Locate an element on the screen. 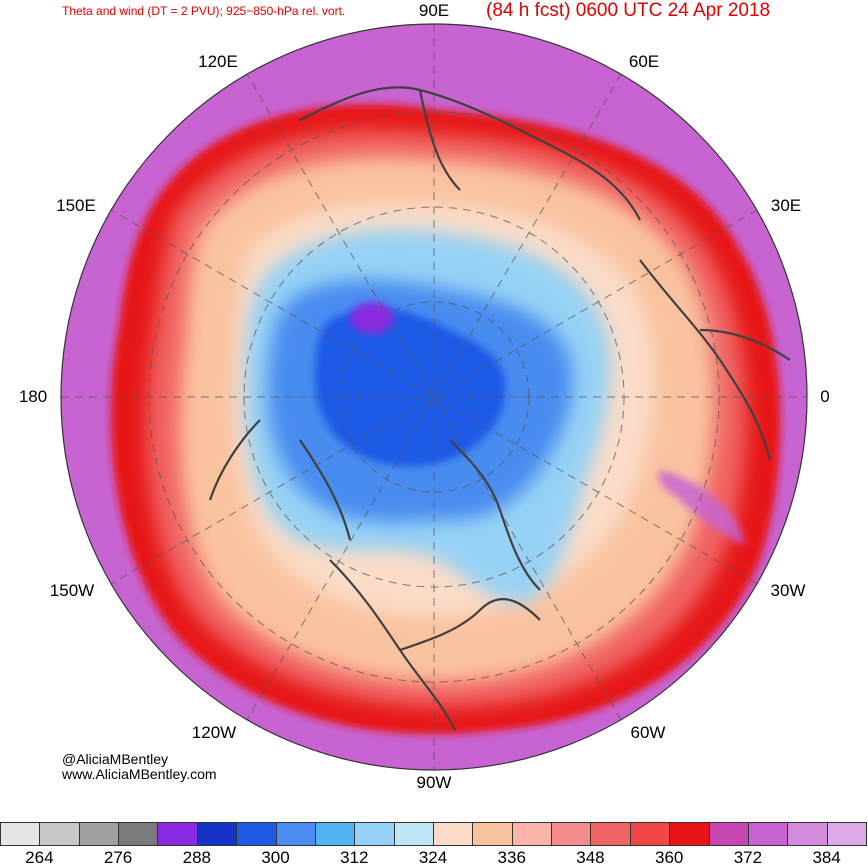  colorbar-tick-label: 384 is located at coordinates (826, 857).